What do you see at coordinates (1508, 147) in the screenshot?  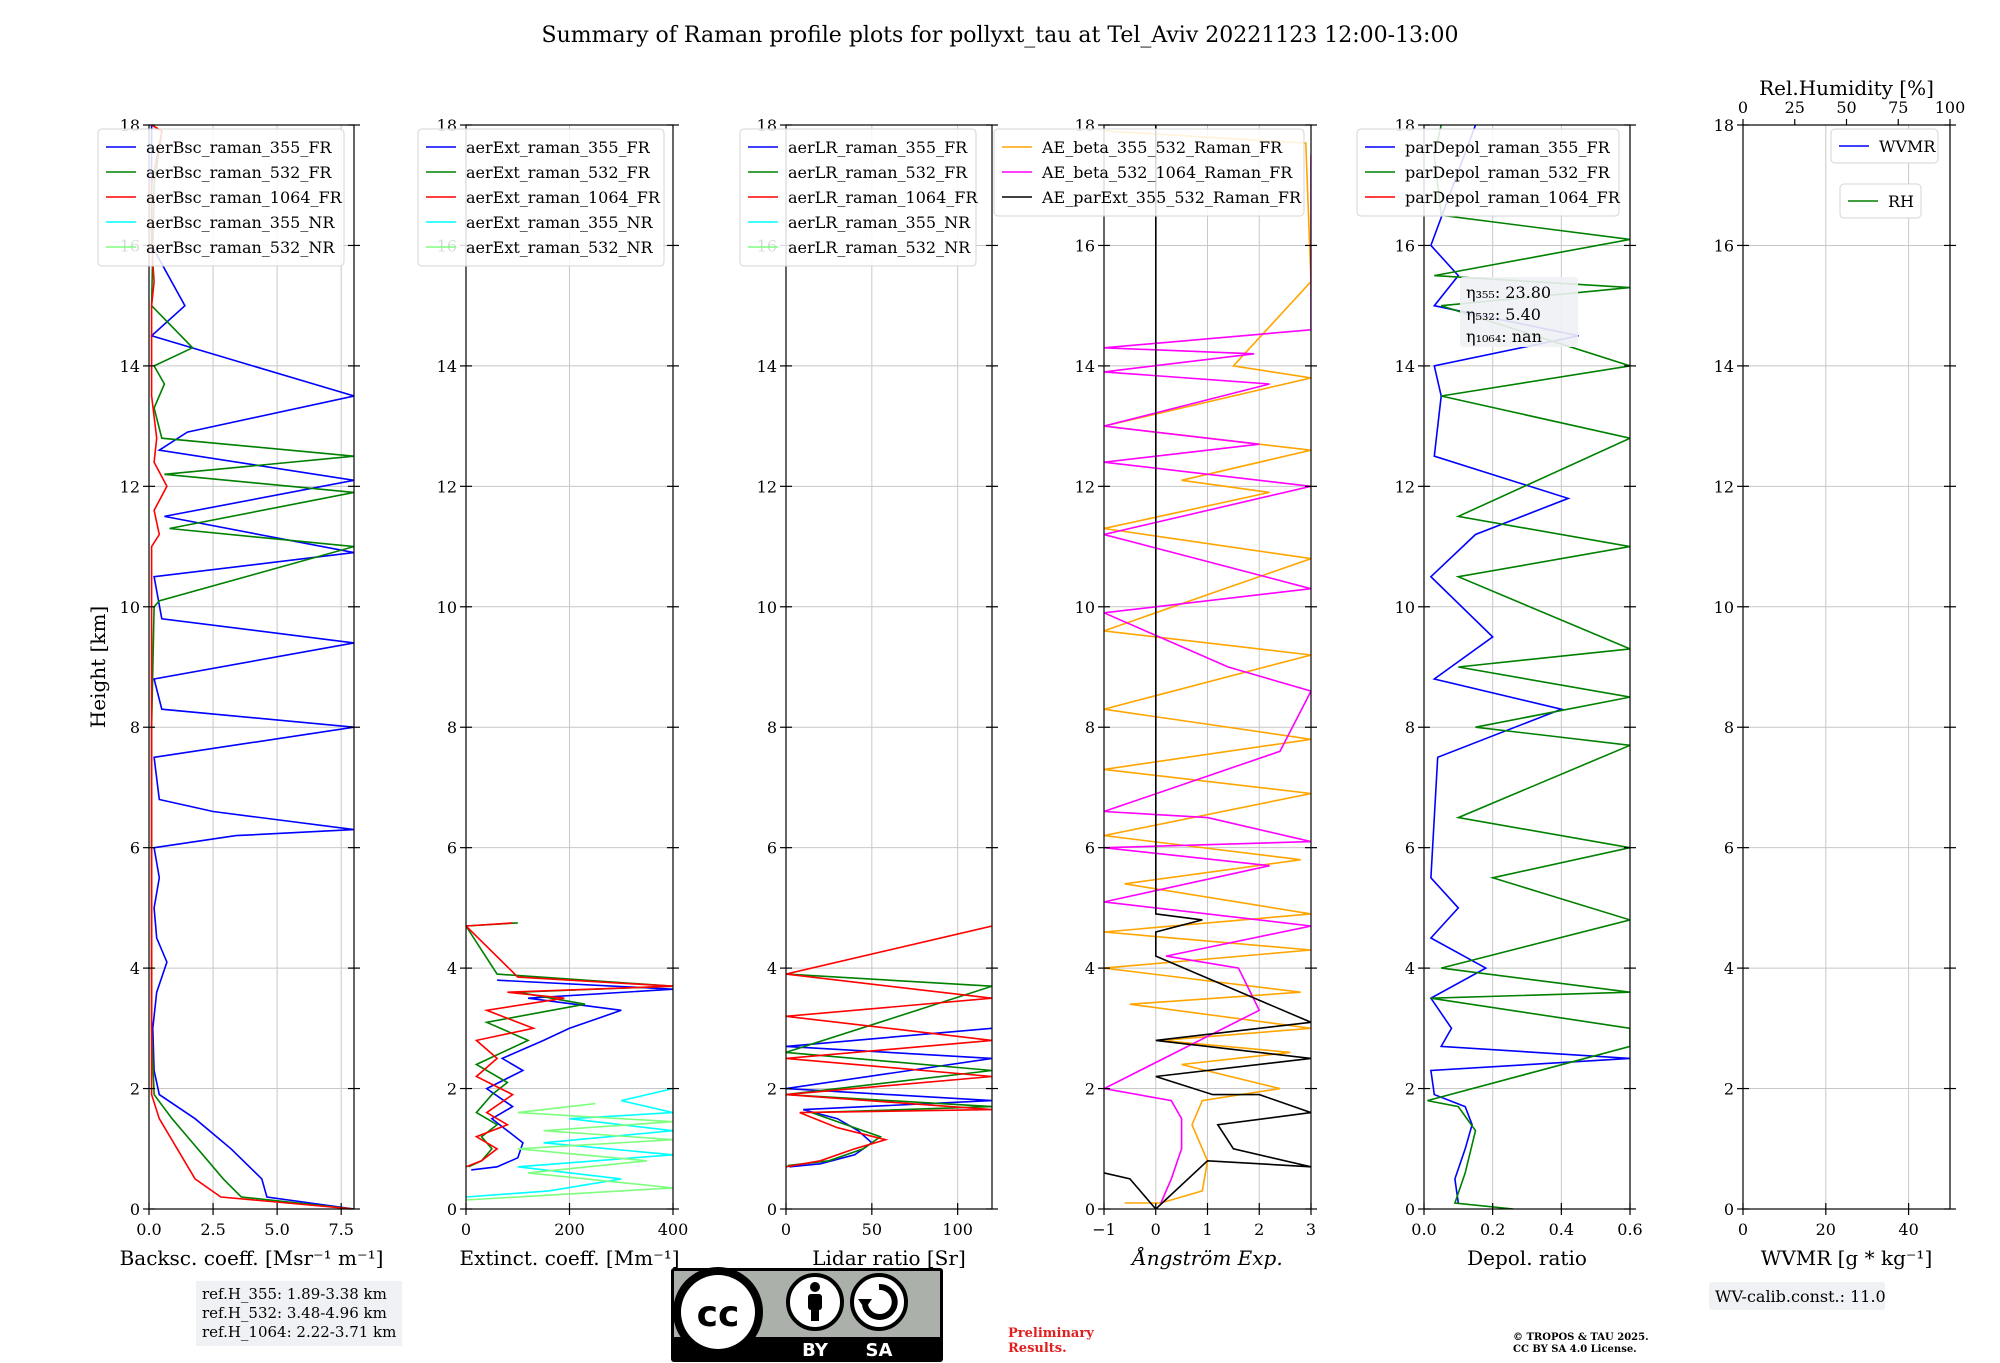 I see `legend-label: parDepol_raman_355_FR` at bounding box center [1508, 147].